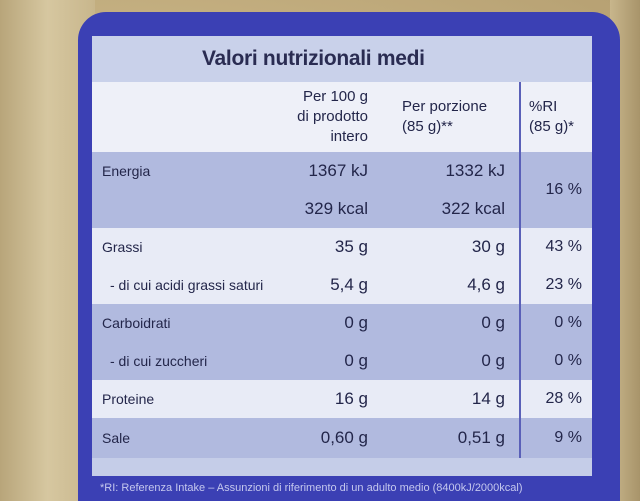 The image size is (640, 501). I want to click on header-ri: %RI (85 g)*, so click(555, 117).